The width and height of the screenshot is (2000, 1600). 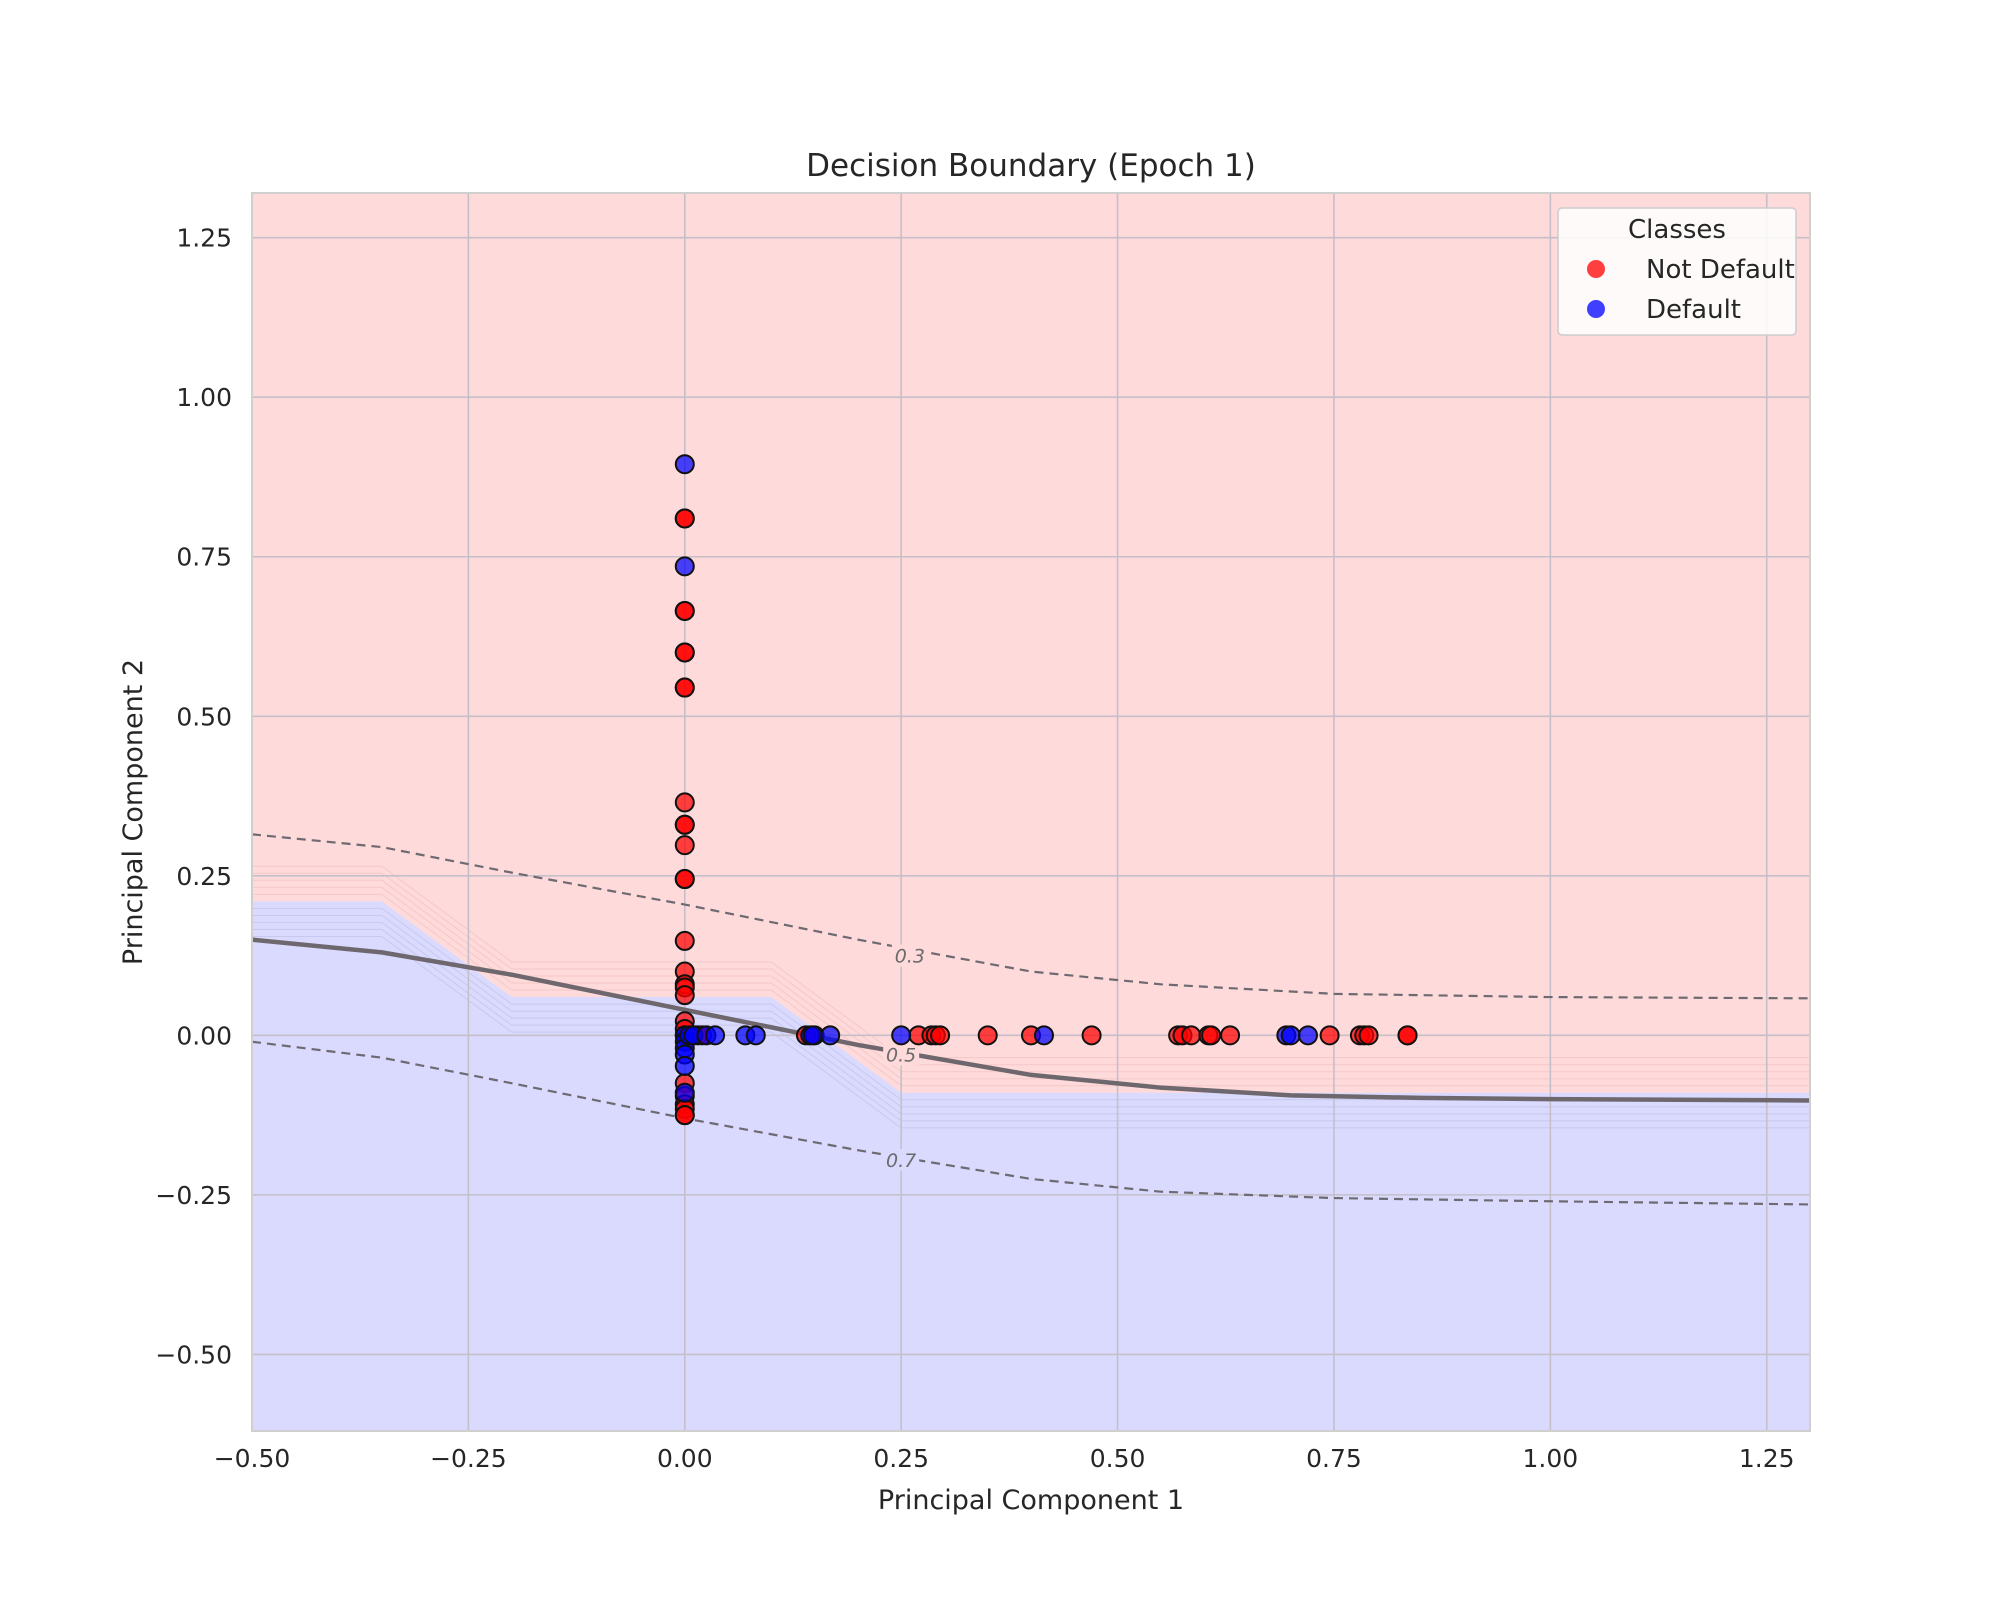 I want to click on y-tick-label: −0.25, so click(x=193, y=1195).